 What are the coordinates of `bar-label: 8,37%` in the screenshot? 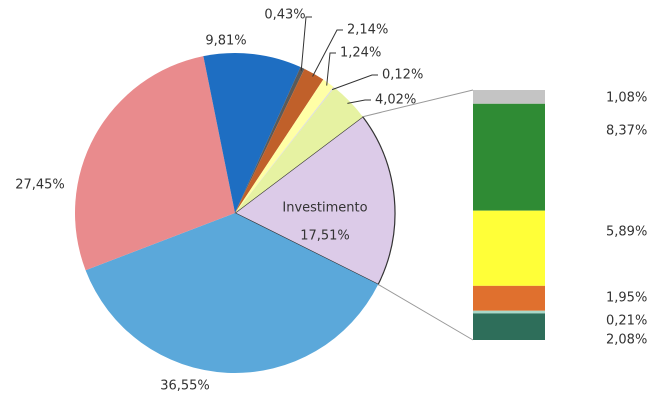 It's located at (626, 131).